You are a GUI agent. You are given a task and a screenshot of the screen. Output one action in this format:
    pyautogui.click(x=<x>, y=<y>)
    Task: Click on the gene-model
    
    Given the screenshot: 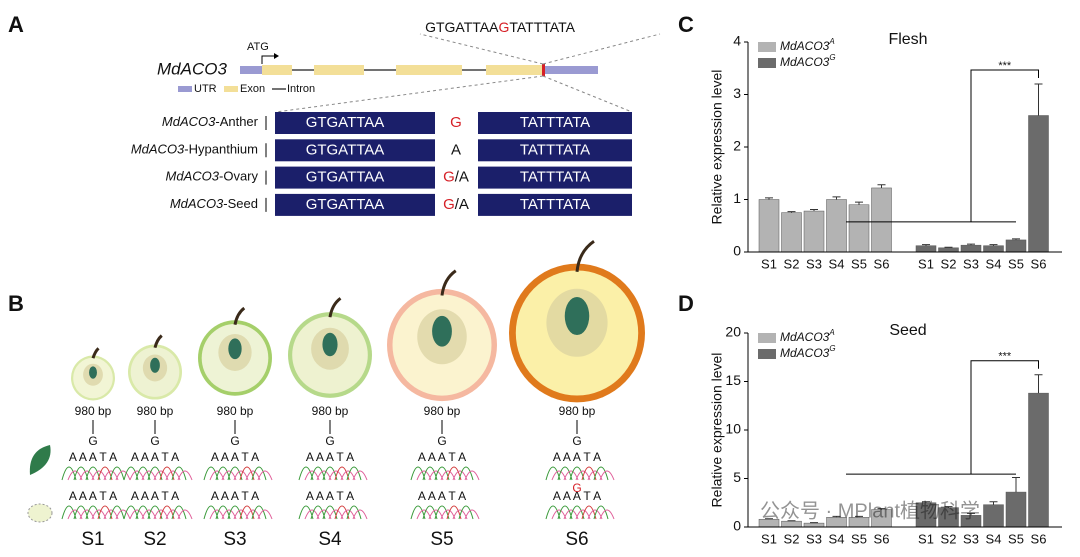 What is the action you would take?
    pyautogui.click(x=419, y=73)
    